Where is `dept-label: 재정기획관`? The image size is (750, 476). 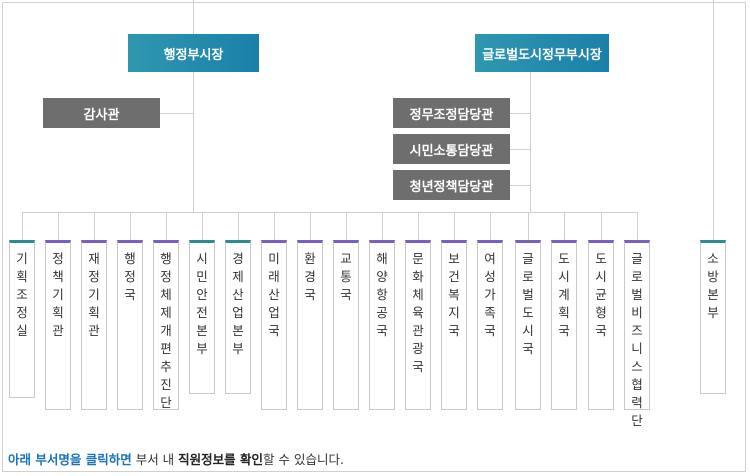 dept-label: 재정기획관 is located at coordinates (94, 294).